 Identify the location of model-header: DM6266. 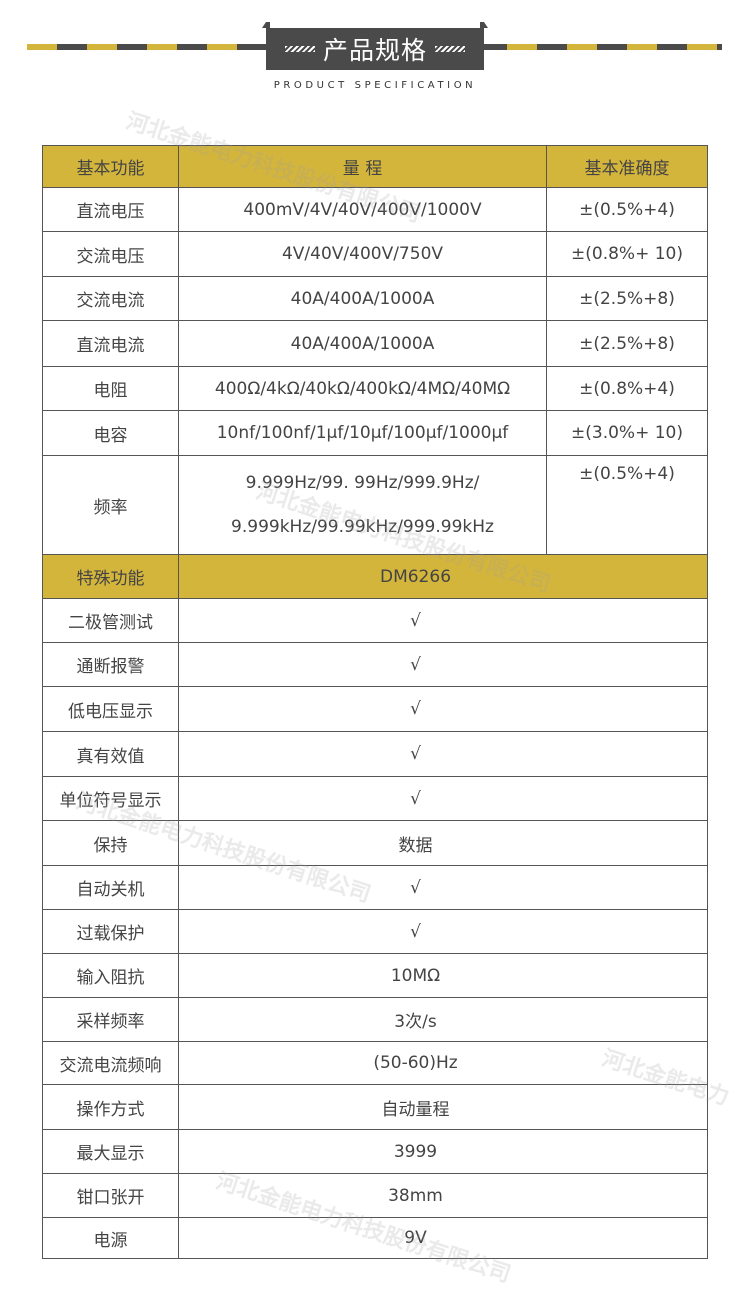
(443, 576).